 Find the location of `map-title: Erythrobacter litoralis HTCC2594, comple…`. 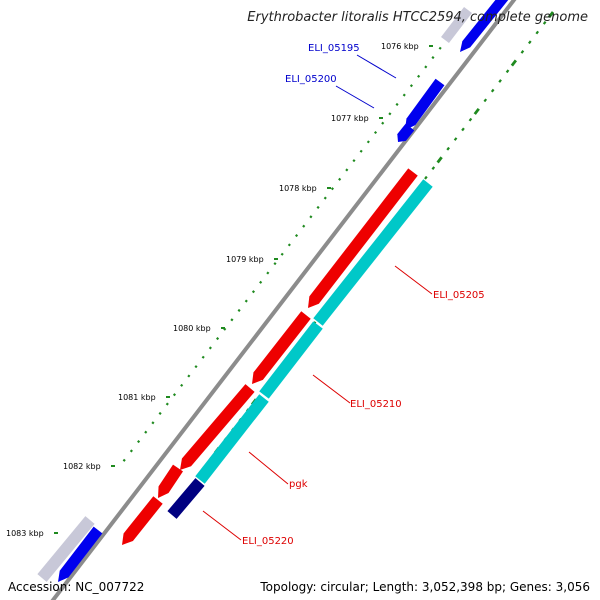

map-title: Erythrobacter litoralis HTCC2594, comple… is located at coordinates (417, 17).